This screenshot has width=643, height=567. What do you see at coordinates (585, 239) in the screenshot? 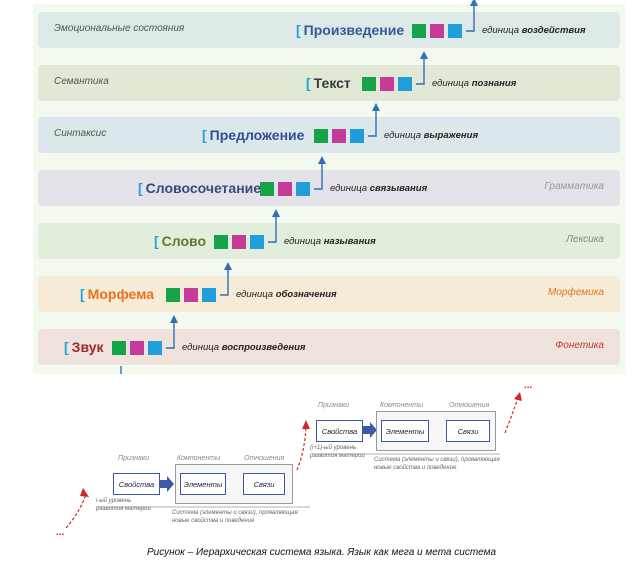
I see `band-right-label: Лексика` at bounding box center [585, 239].